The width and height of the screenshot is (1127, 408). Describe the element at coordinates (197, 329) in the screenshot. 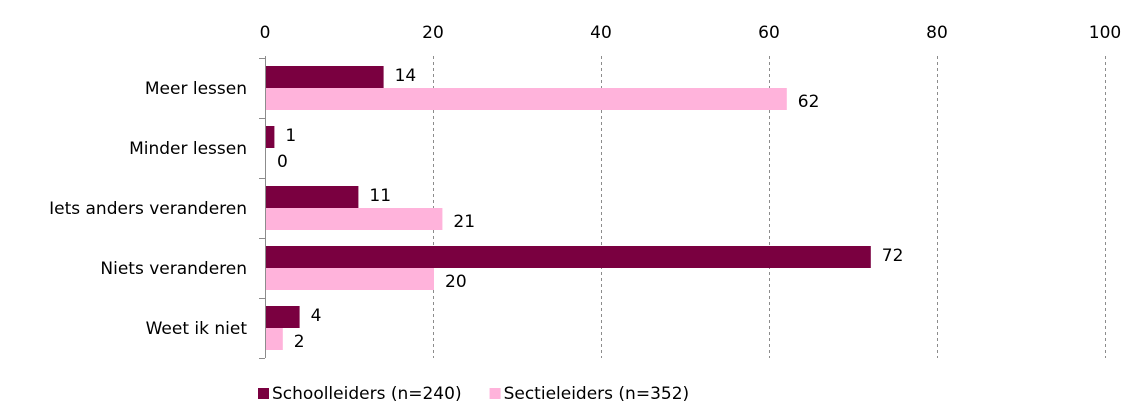

I see `category-label: Weet ik niet` at that location.